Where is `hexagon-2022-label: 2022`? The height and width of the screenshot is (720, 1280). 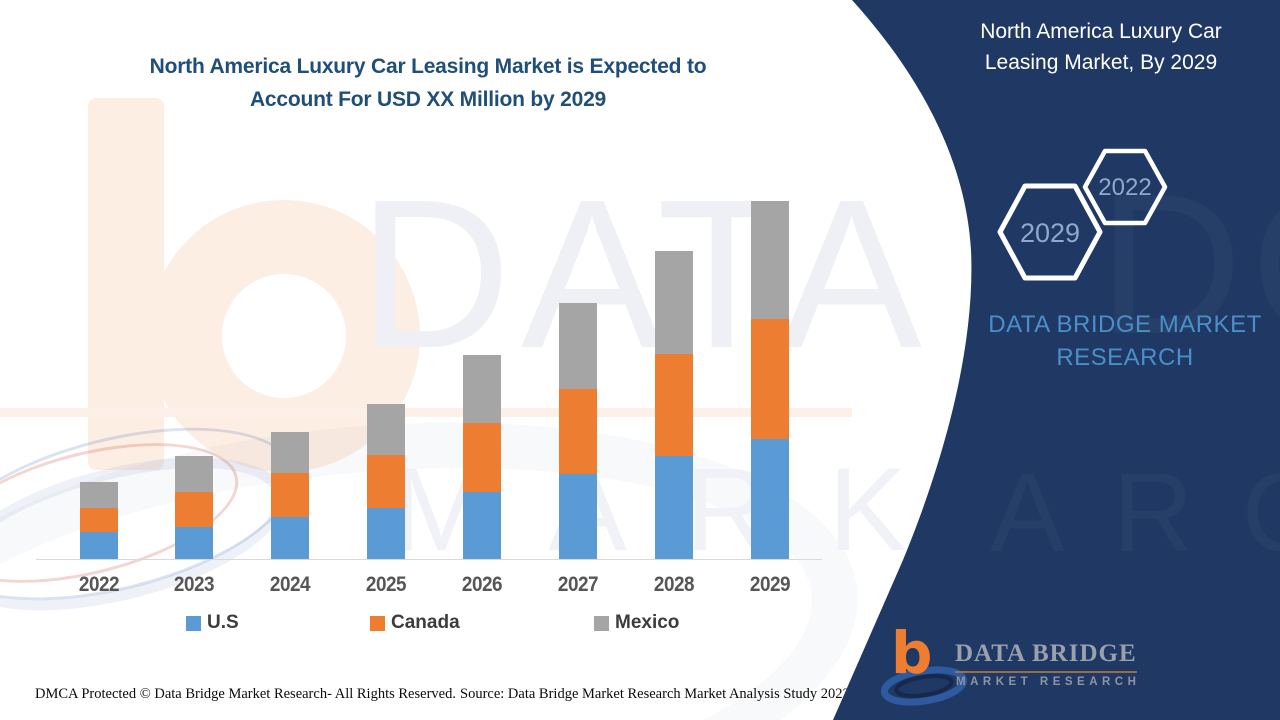
hexagon-2022-label: 2022 is located at coordinates (1125, 187).